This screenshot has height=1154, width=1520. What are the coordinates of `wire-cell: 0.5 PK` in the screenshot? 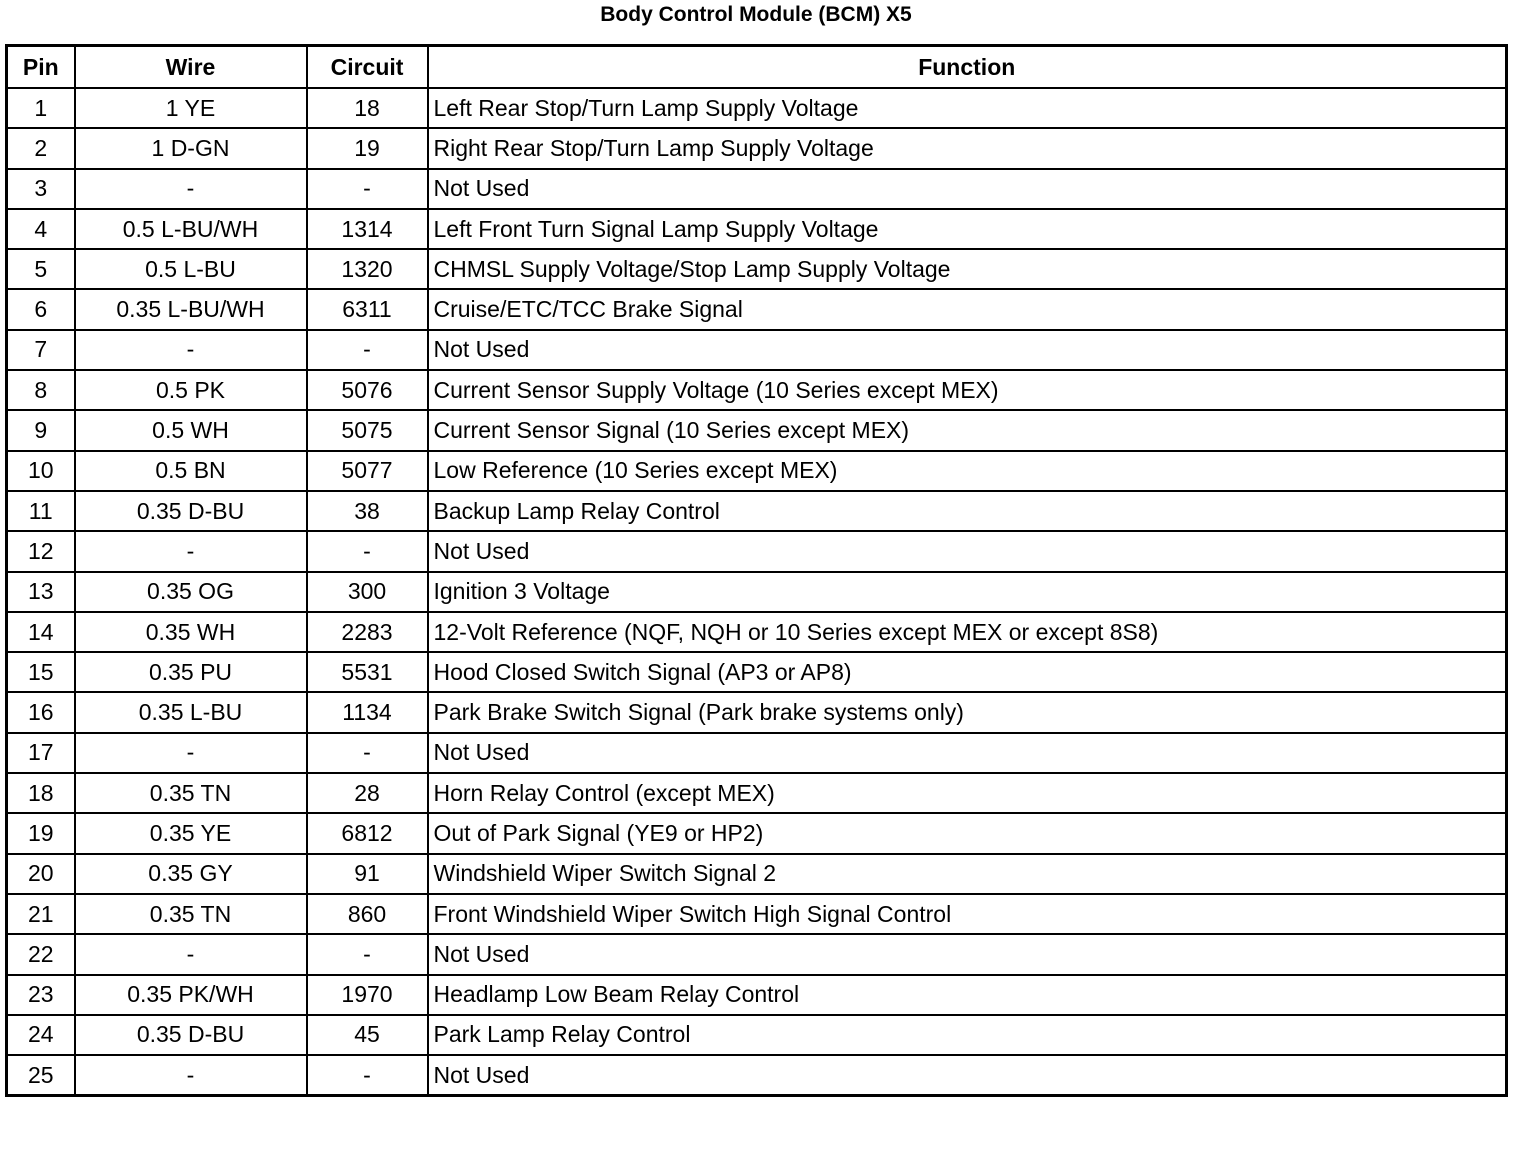 It's located at (190, 390).